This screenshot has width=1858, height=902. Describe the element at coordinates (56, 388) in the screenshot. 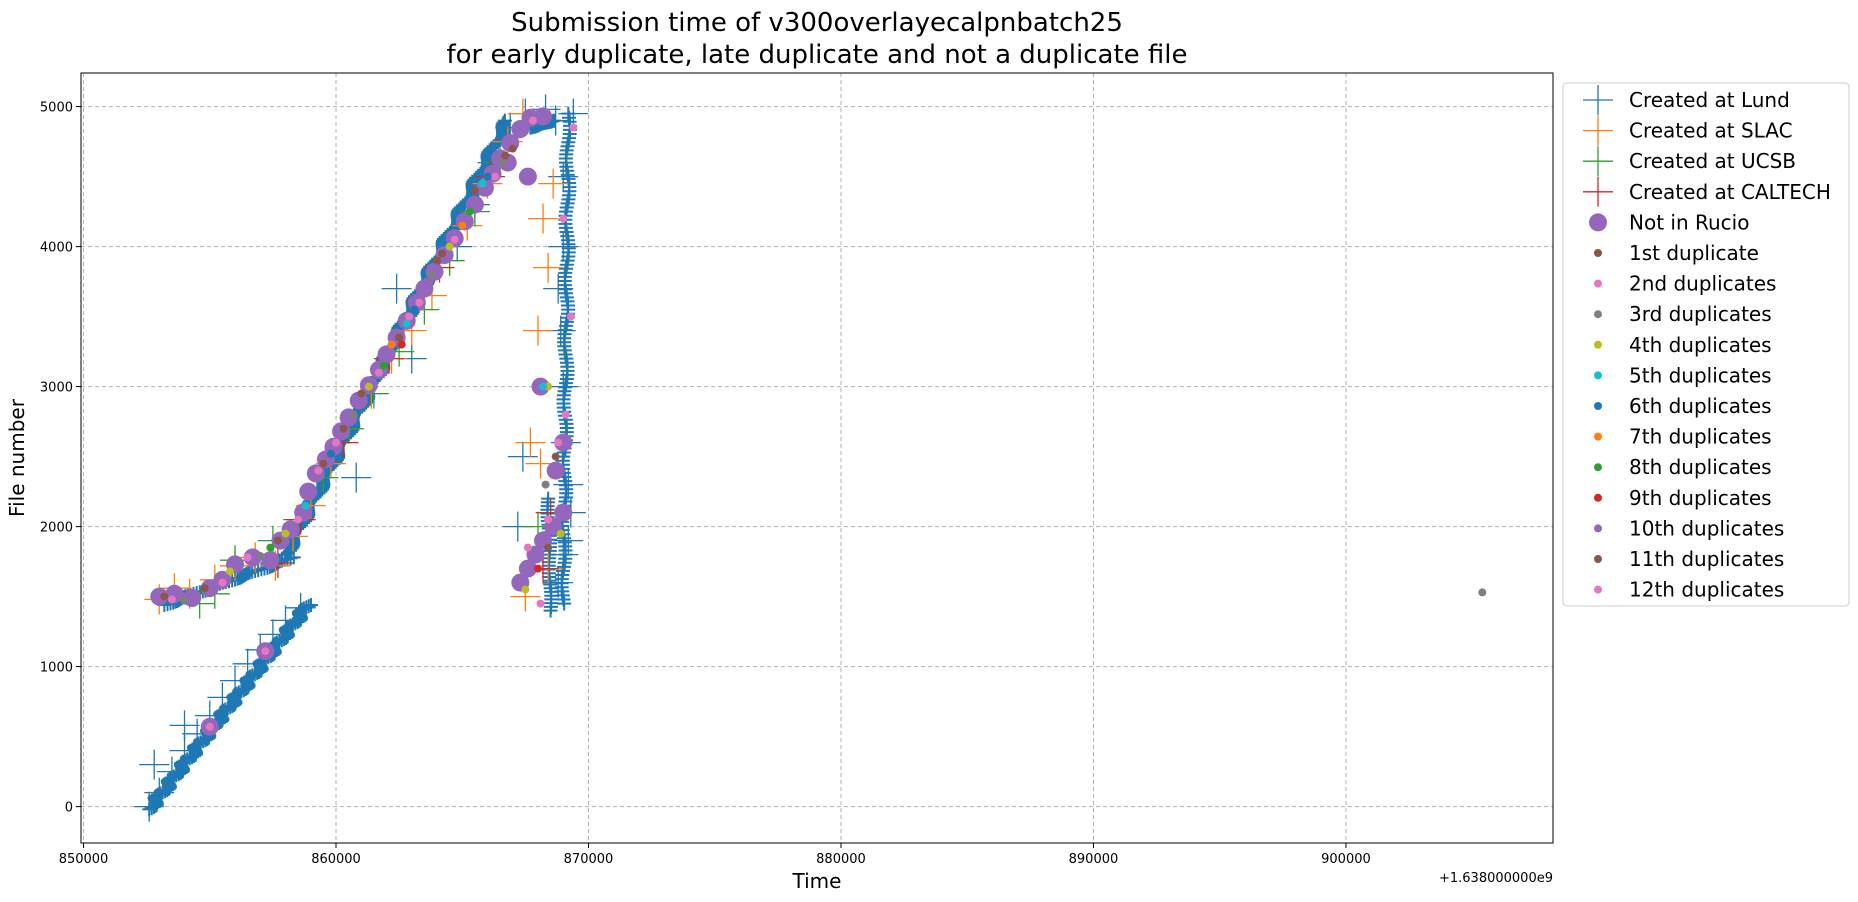

I see `y-tick-label: 3000` at that location.